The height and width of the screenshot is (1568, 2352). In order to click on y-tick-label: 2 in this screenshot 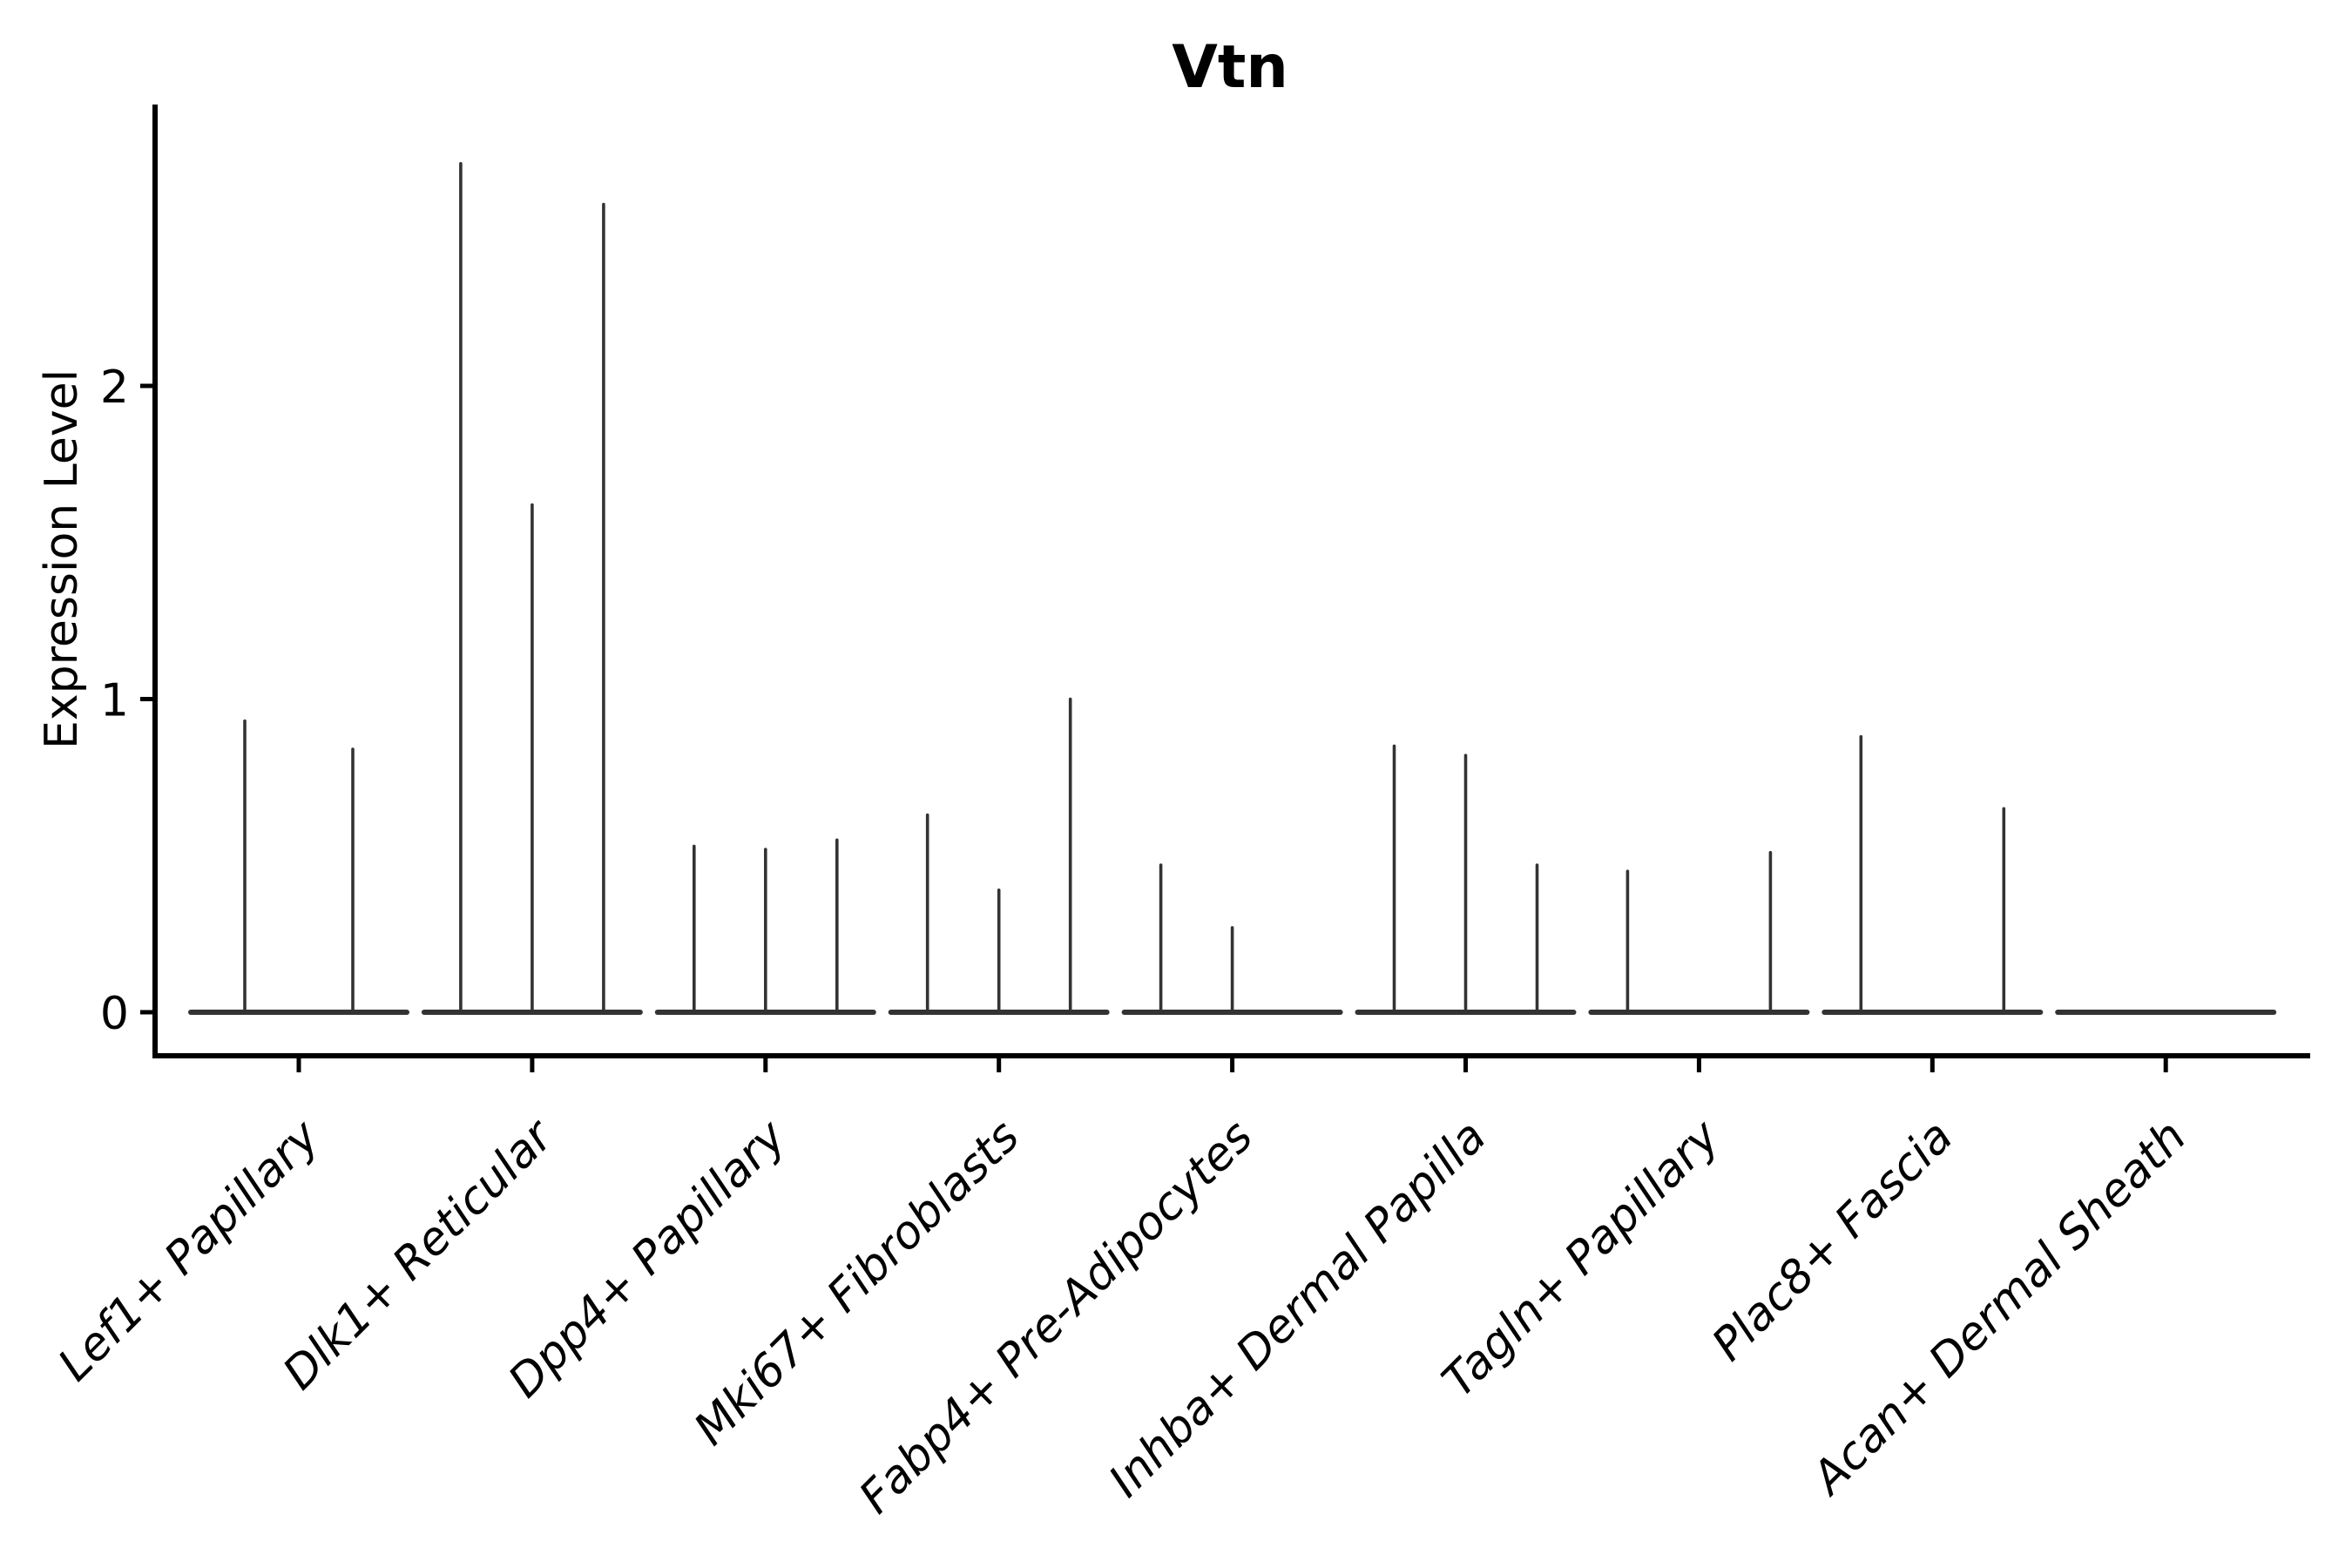, I will do `click(114, 388)`.